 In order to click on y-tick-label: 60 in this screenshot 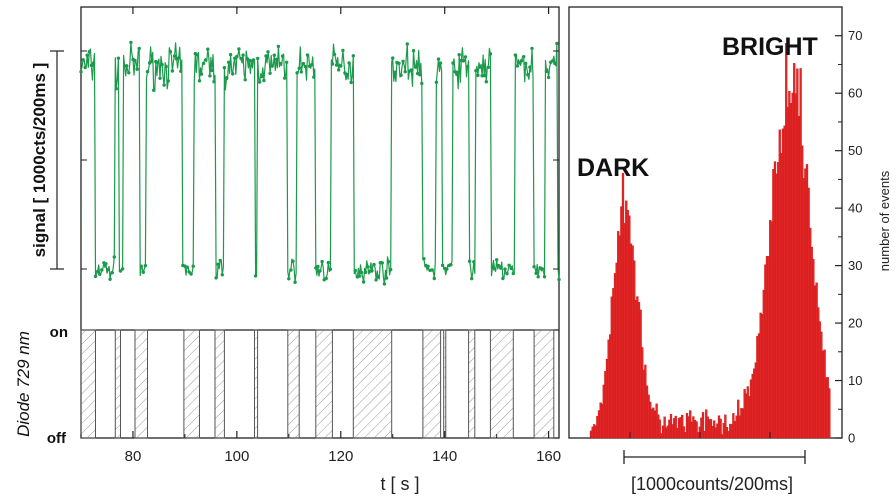, I will do `click(855, 93)`.